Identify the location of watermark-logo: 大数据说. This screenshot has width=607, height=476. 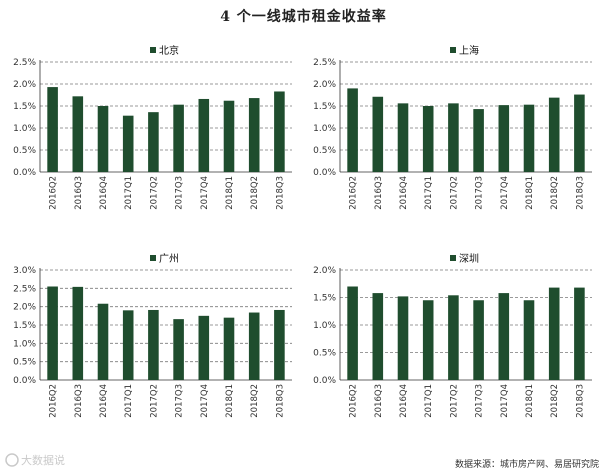
(35, 460).